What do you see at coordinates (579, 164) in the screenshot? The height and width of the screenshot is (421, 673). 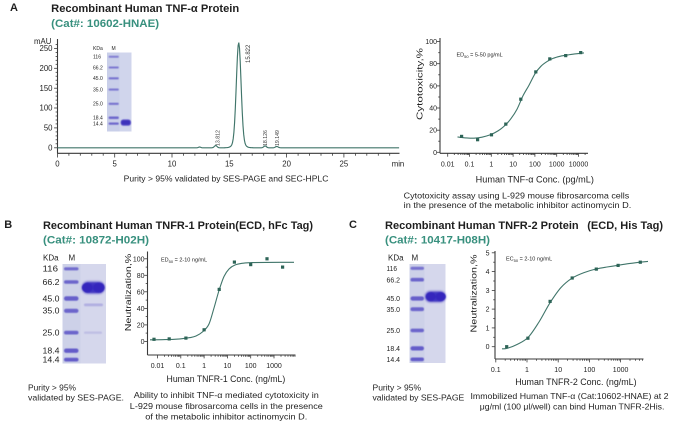 I see `svg-text: 10000` at bounding box center [579, 164].